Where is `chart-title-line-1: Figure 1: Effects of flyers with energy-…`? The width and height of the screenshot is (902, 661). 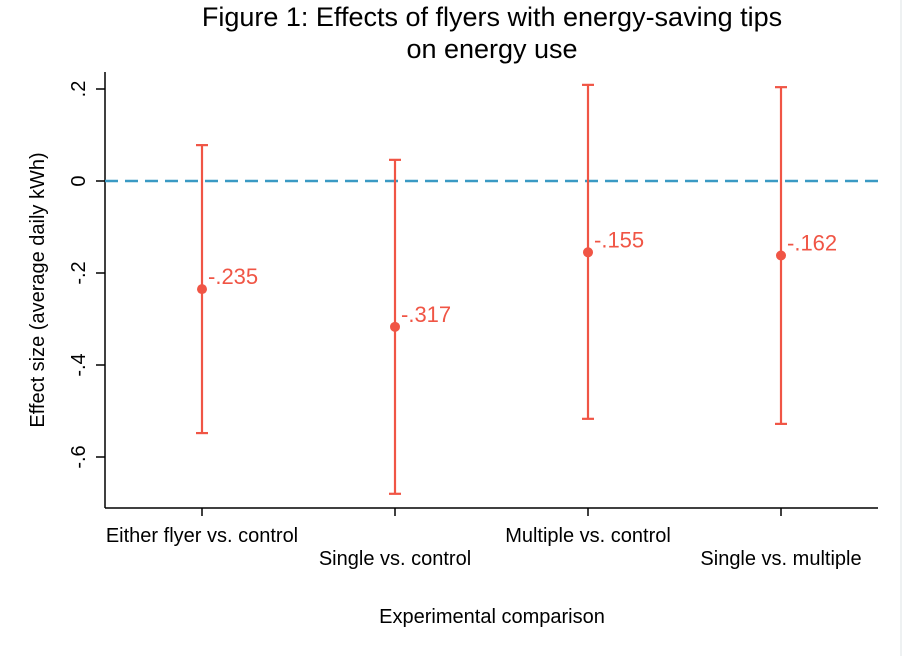 chart-title-line-1: Figure 1: Effects of flyers with energy-… is located at coordinates (492, 17).